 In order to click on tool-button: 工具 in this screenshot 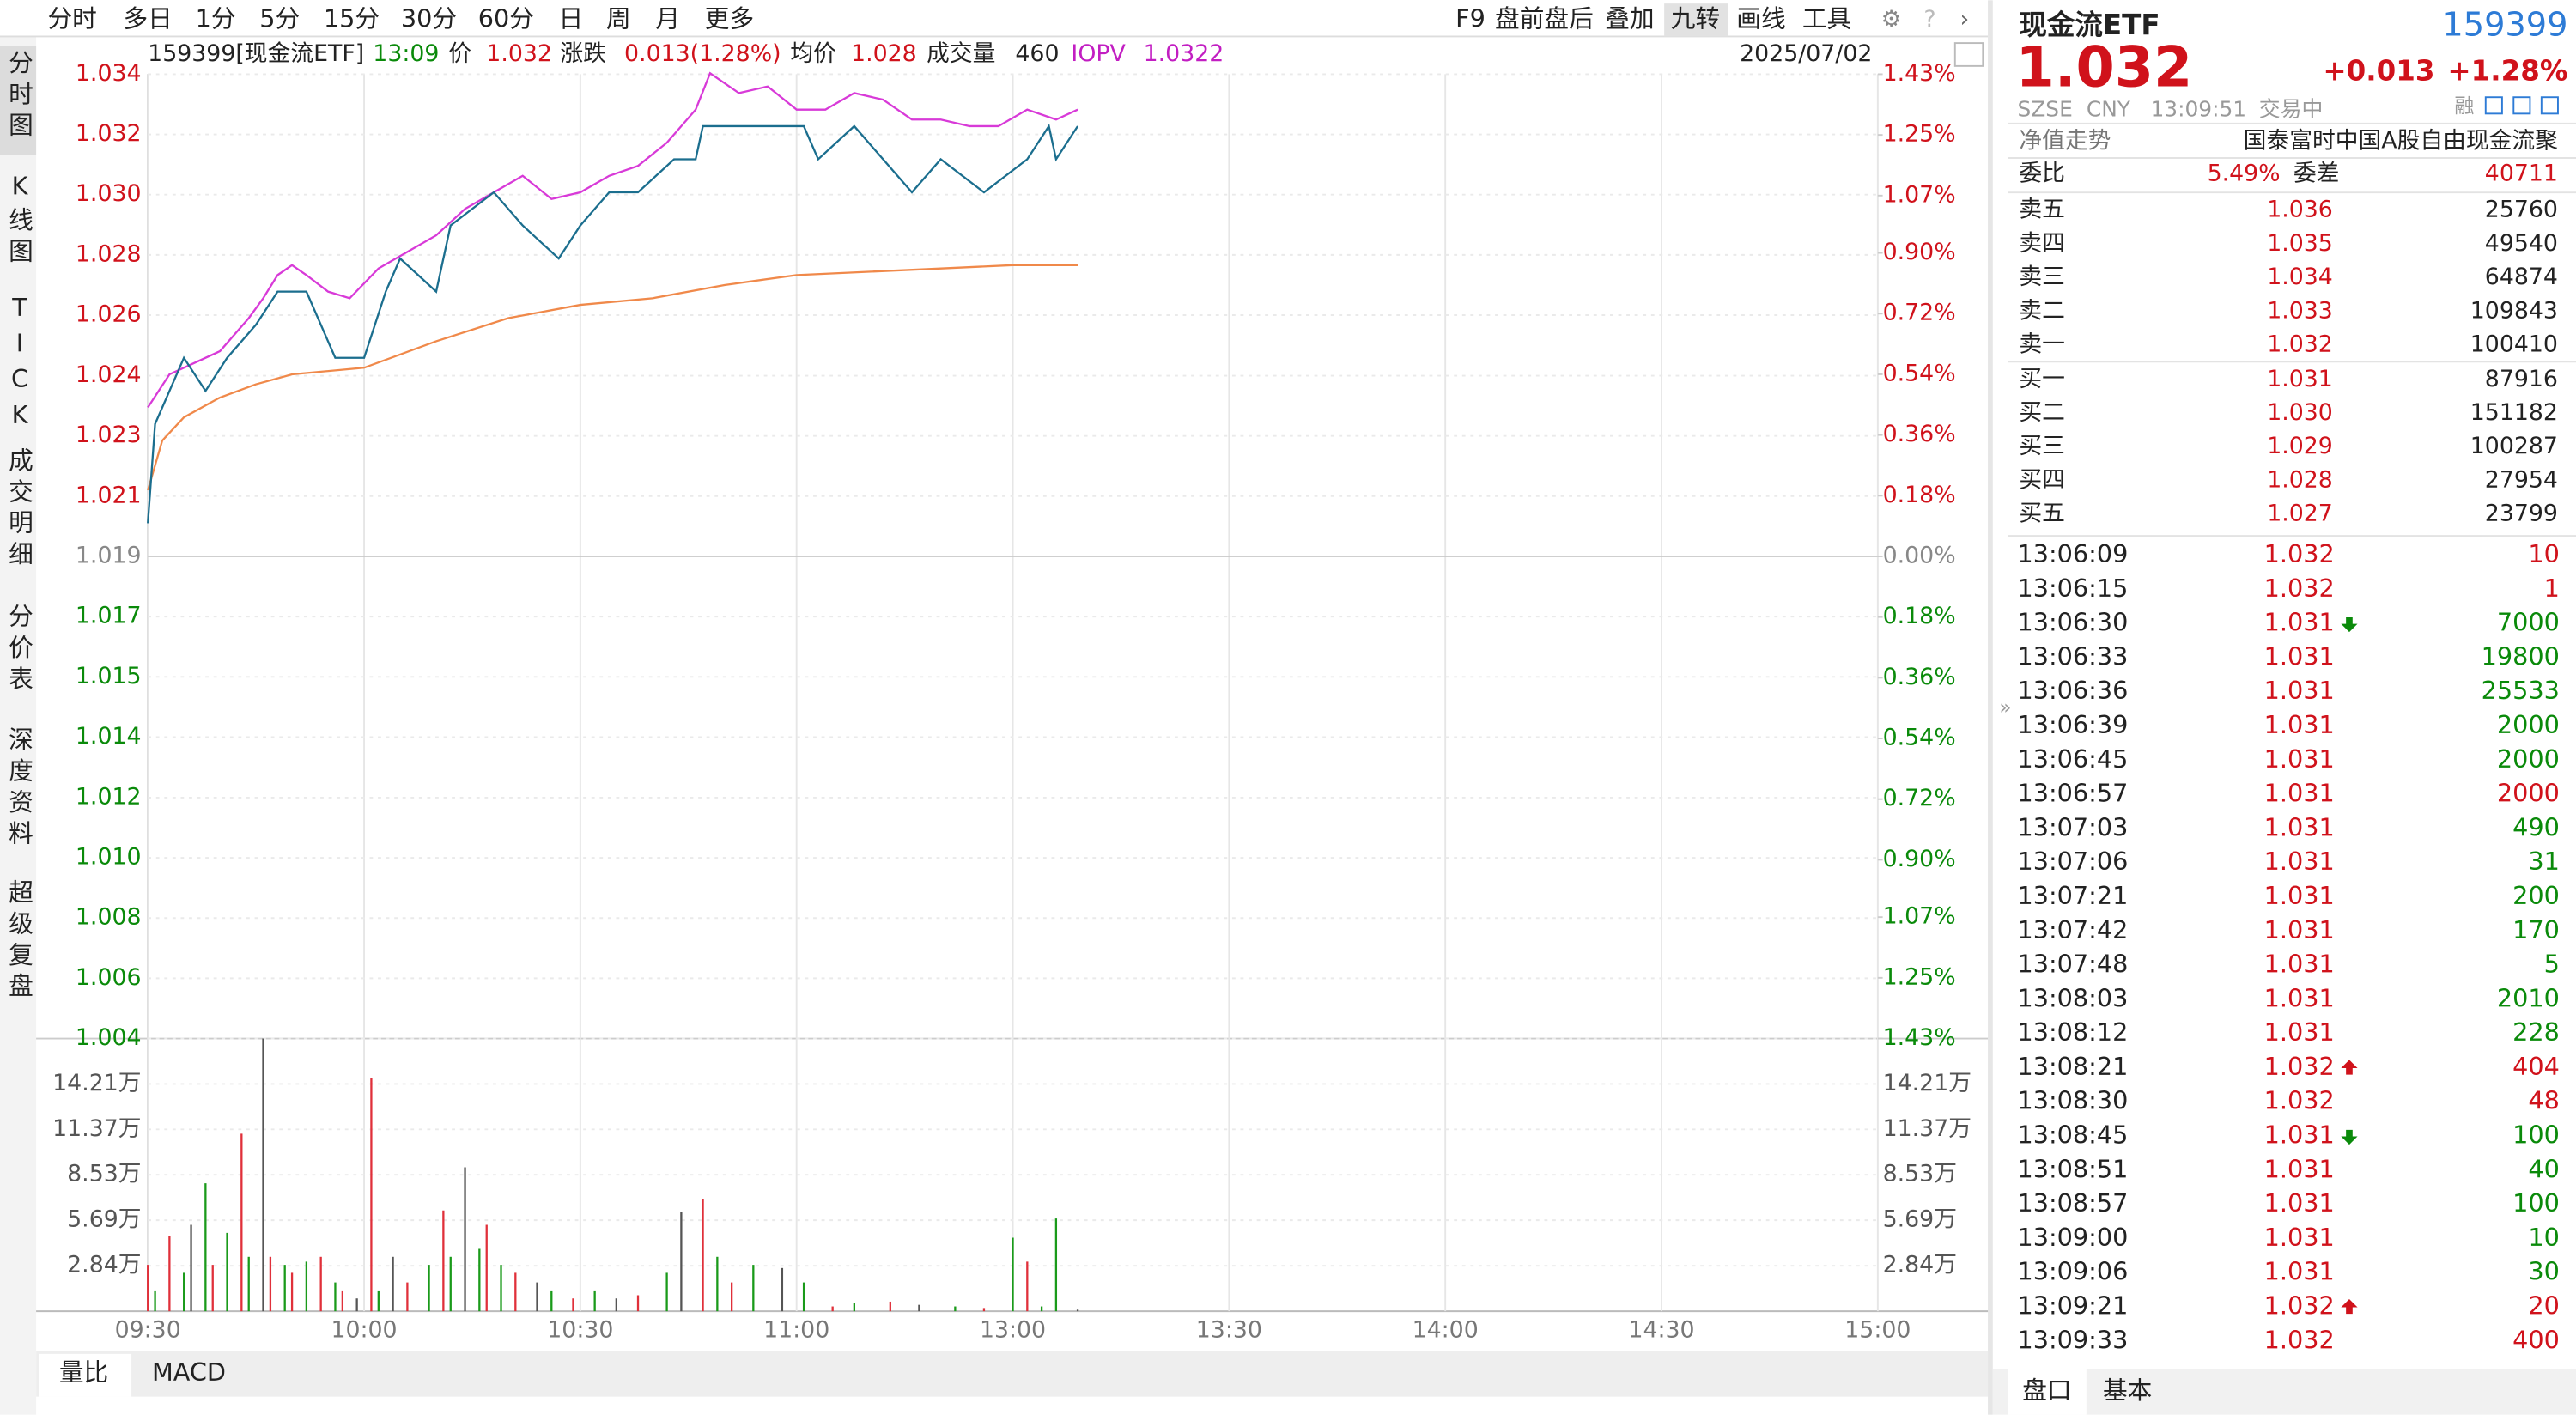, I will do `click(1827, 18)`.